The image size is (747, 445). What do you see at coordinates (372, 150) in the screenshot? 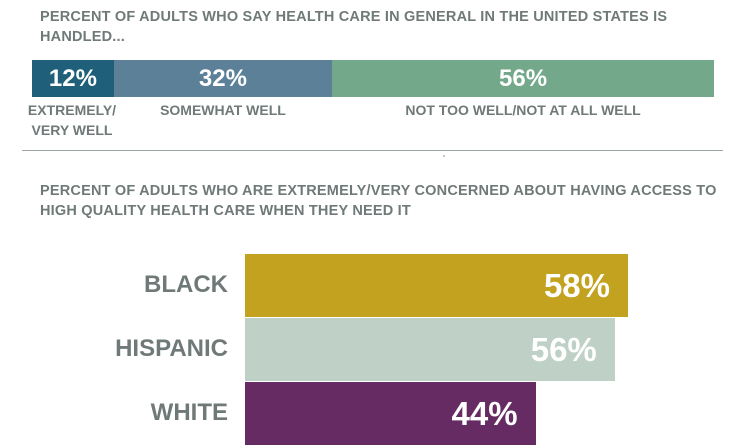
I see `section-divider` at bounding box center [372, 150].